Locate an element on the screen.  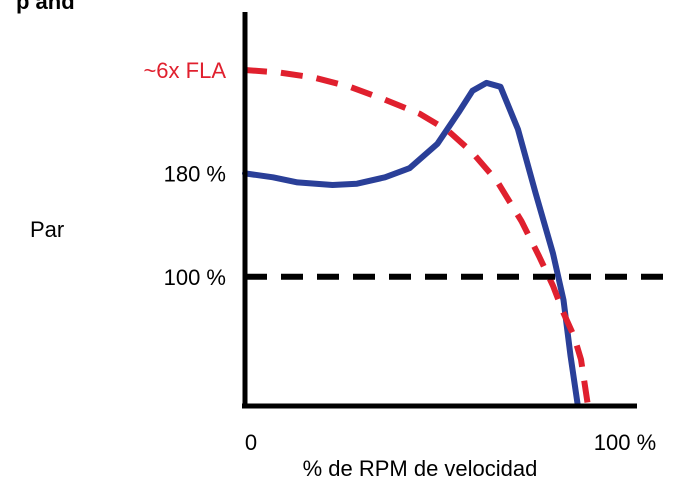
y-tick-label: 100 % is located at coordinates (195, 277).